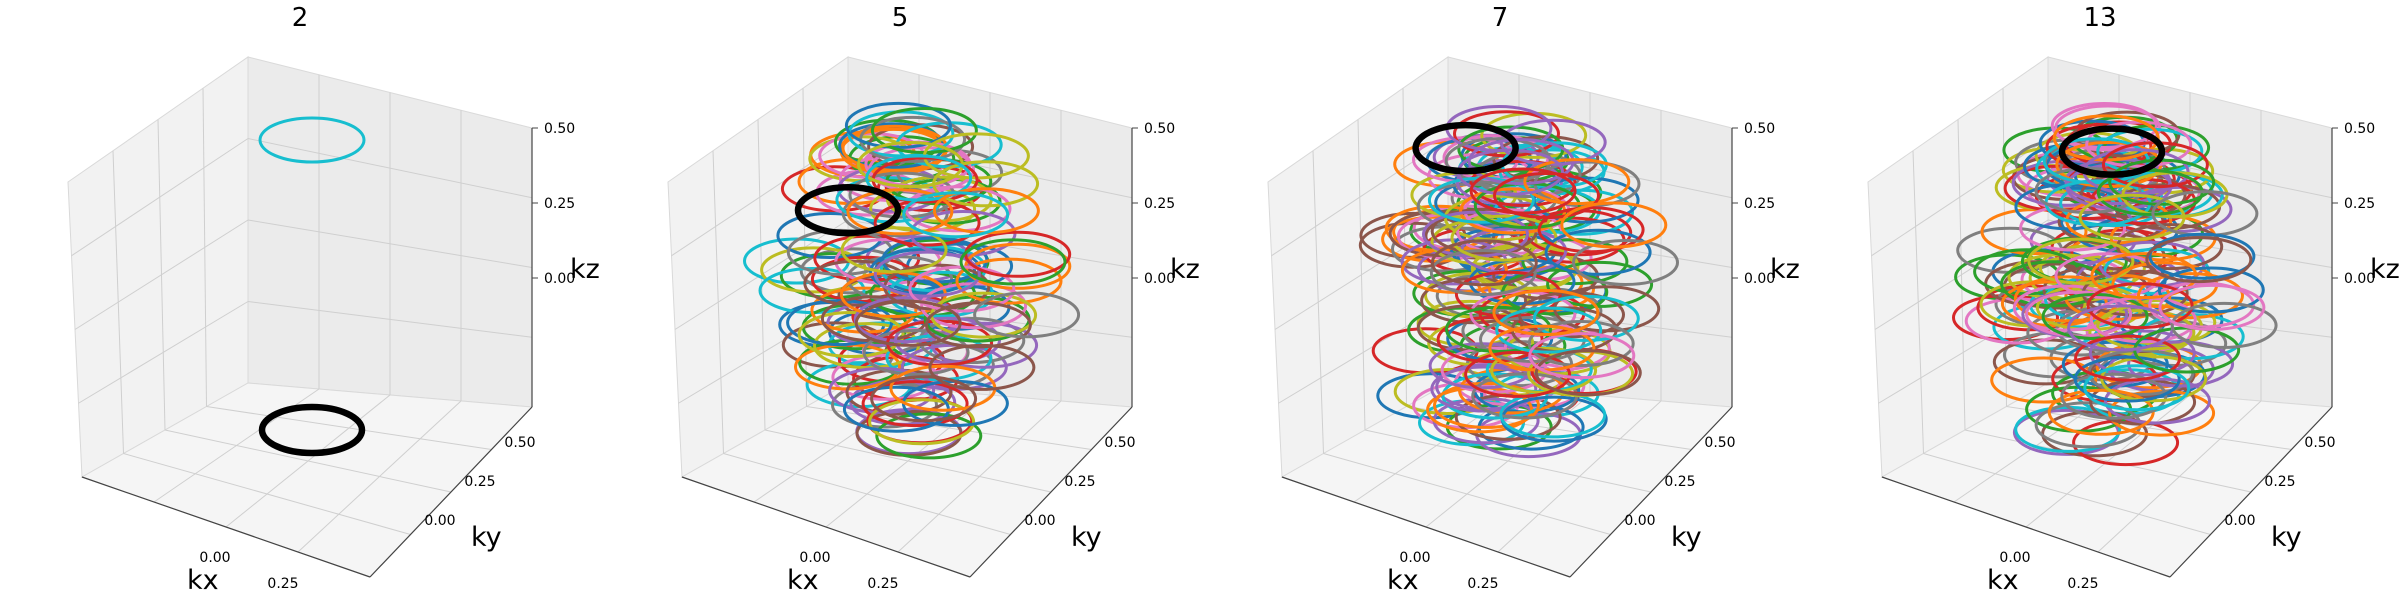  Describe the element at coordinates (1426, 527) in the screenshot. I see `x-axis-line` at that location.